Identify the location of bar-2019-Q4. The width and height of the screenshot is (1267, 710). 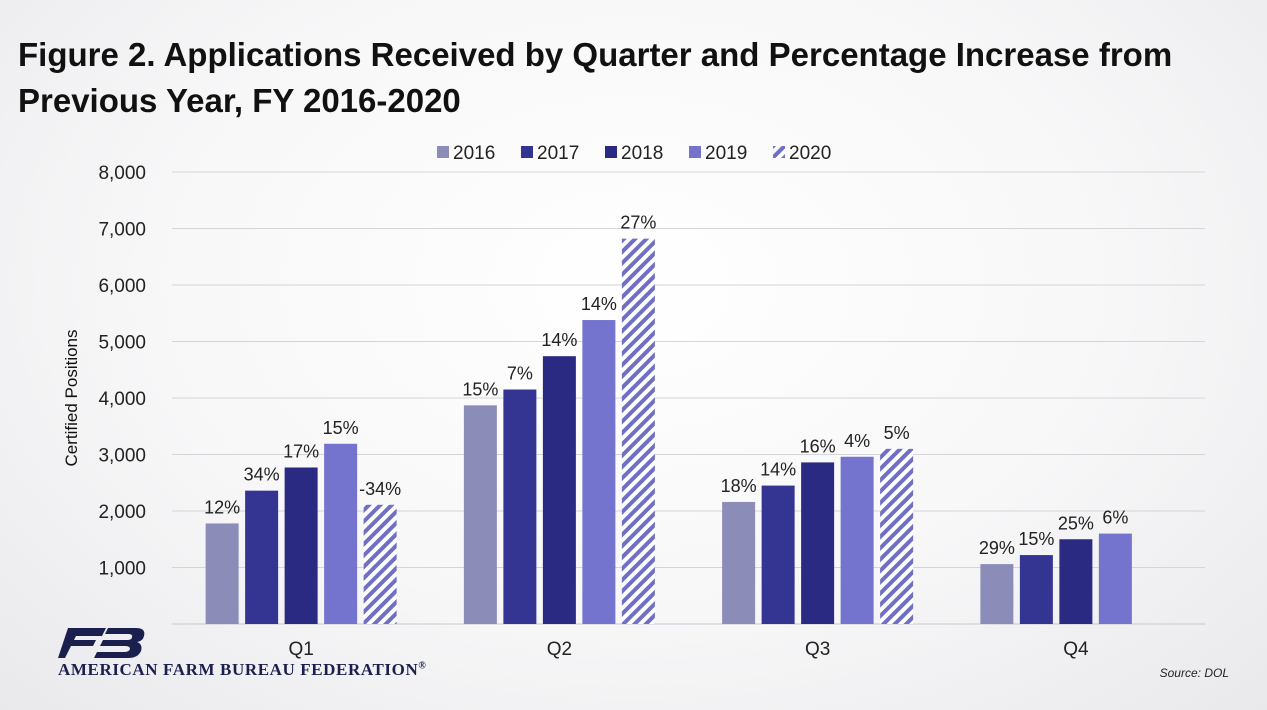
(1115, 578).